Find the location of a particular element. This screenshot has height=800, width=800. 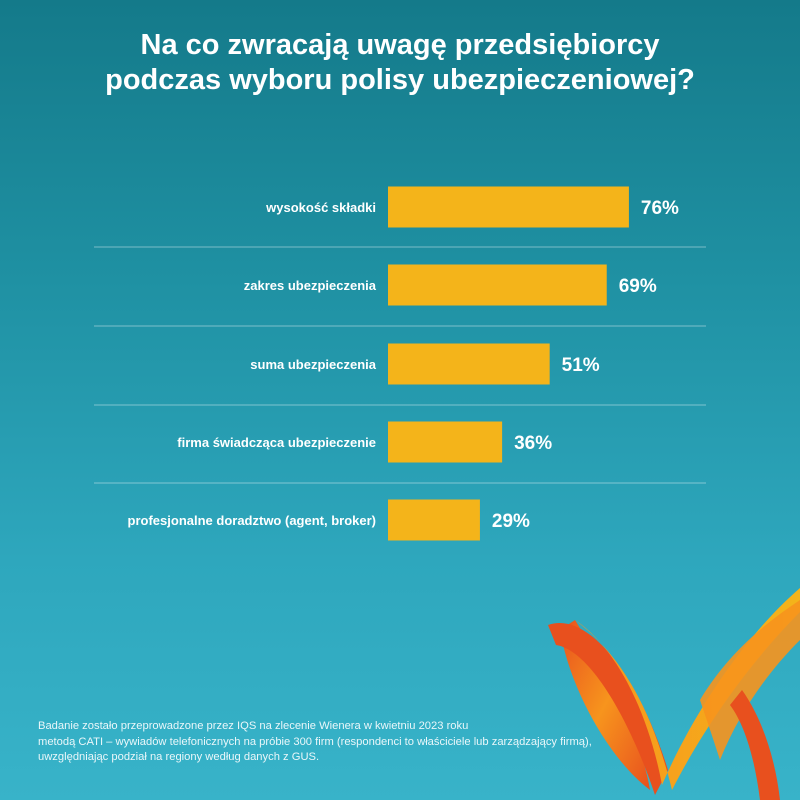

chart-title-line-2: podczas wyboru polisy ubezpieczeniowej? is located at coordinates (400, 80).